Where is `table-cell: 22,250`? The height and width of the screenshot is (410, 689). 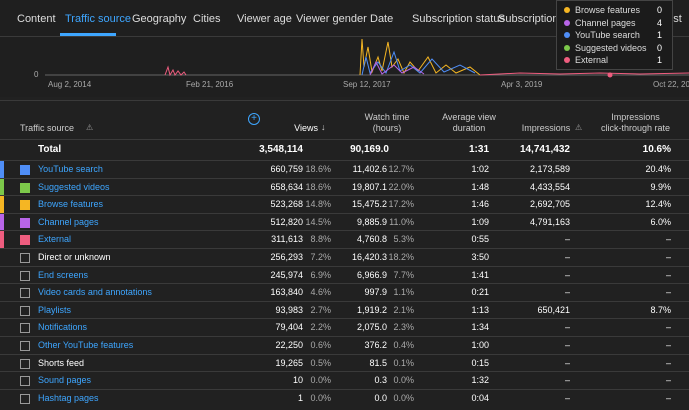 table-cell: 22,250 is located at coordinates (289, 345).